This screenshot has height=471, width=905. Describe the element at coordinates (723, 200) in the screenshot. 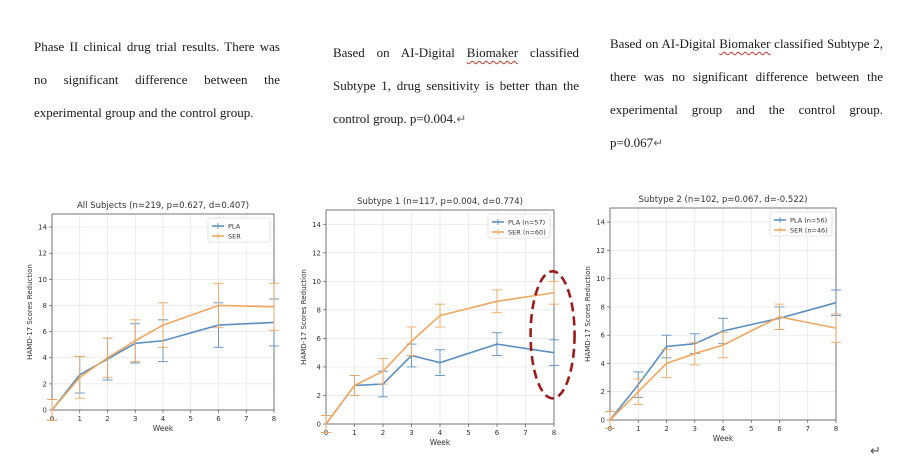

I see `chart-title: Subtype 2 (n=102, p=0.067, d=-0.522)` at that location.